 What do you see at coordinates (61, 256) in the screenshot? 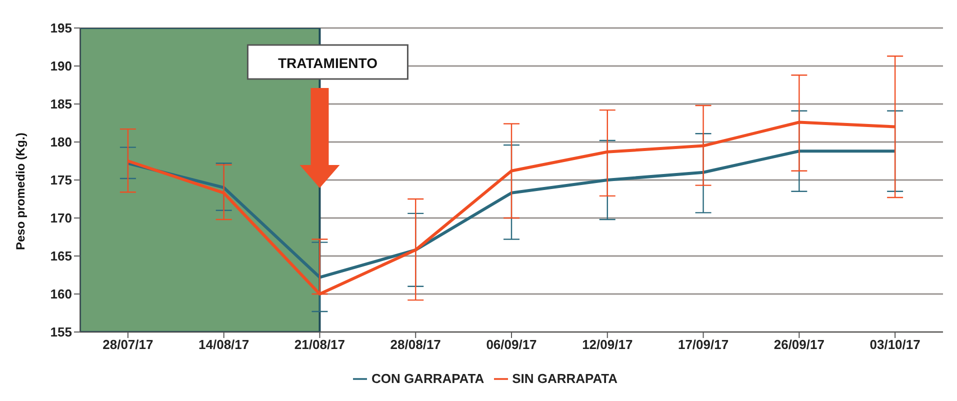
I see `y-tick-label: 165` at bounding box center [61, 256].